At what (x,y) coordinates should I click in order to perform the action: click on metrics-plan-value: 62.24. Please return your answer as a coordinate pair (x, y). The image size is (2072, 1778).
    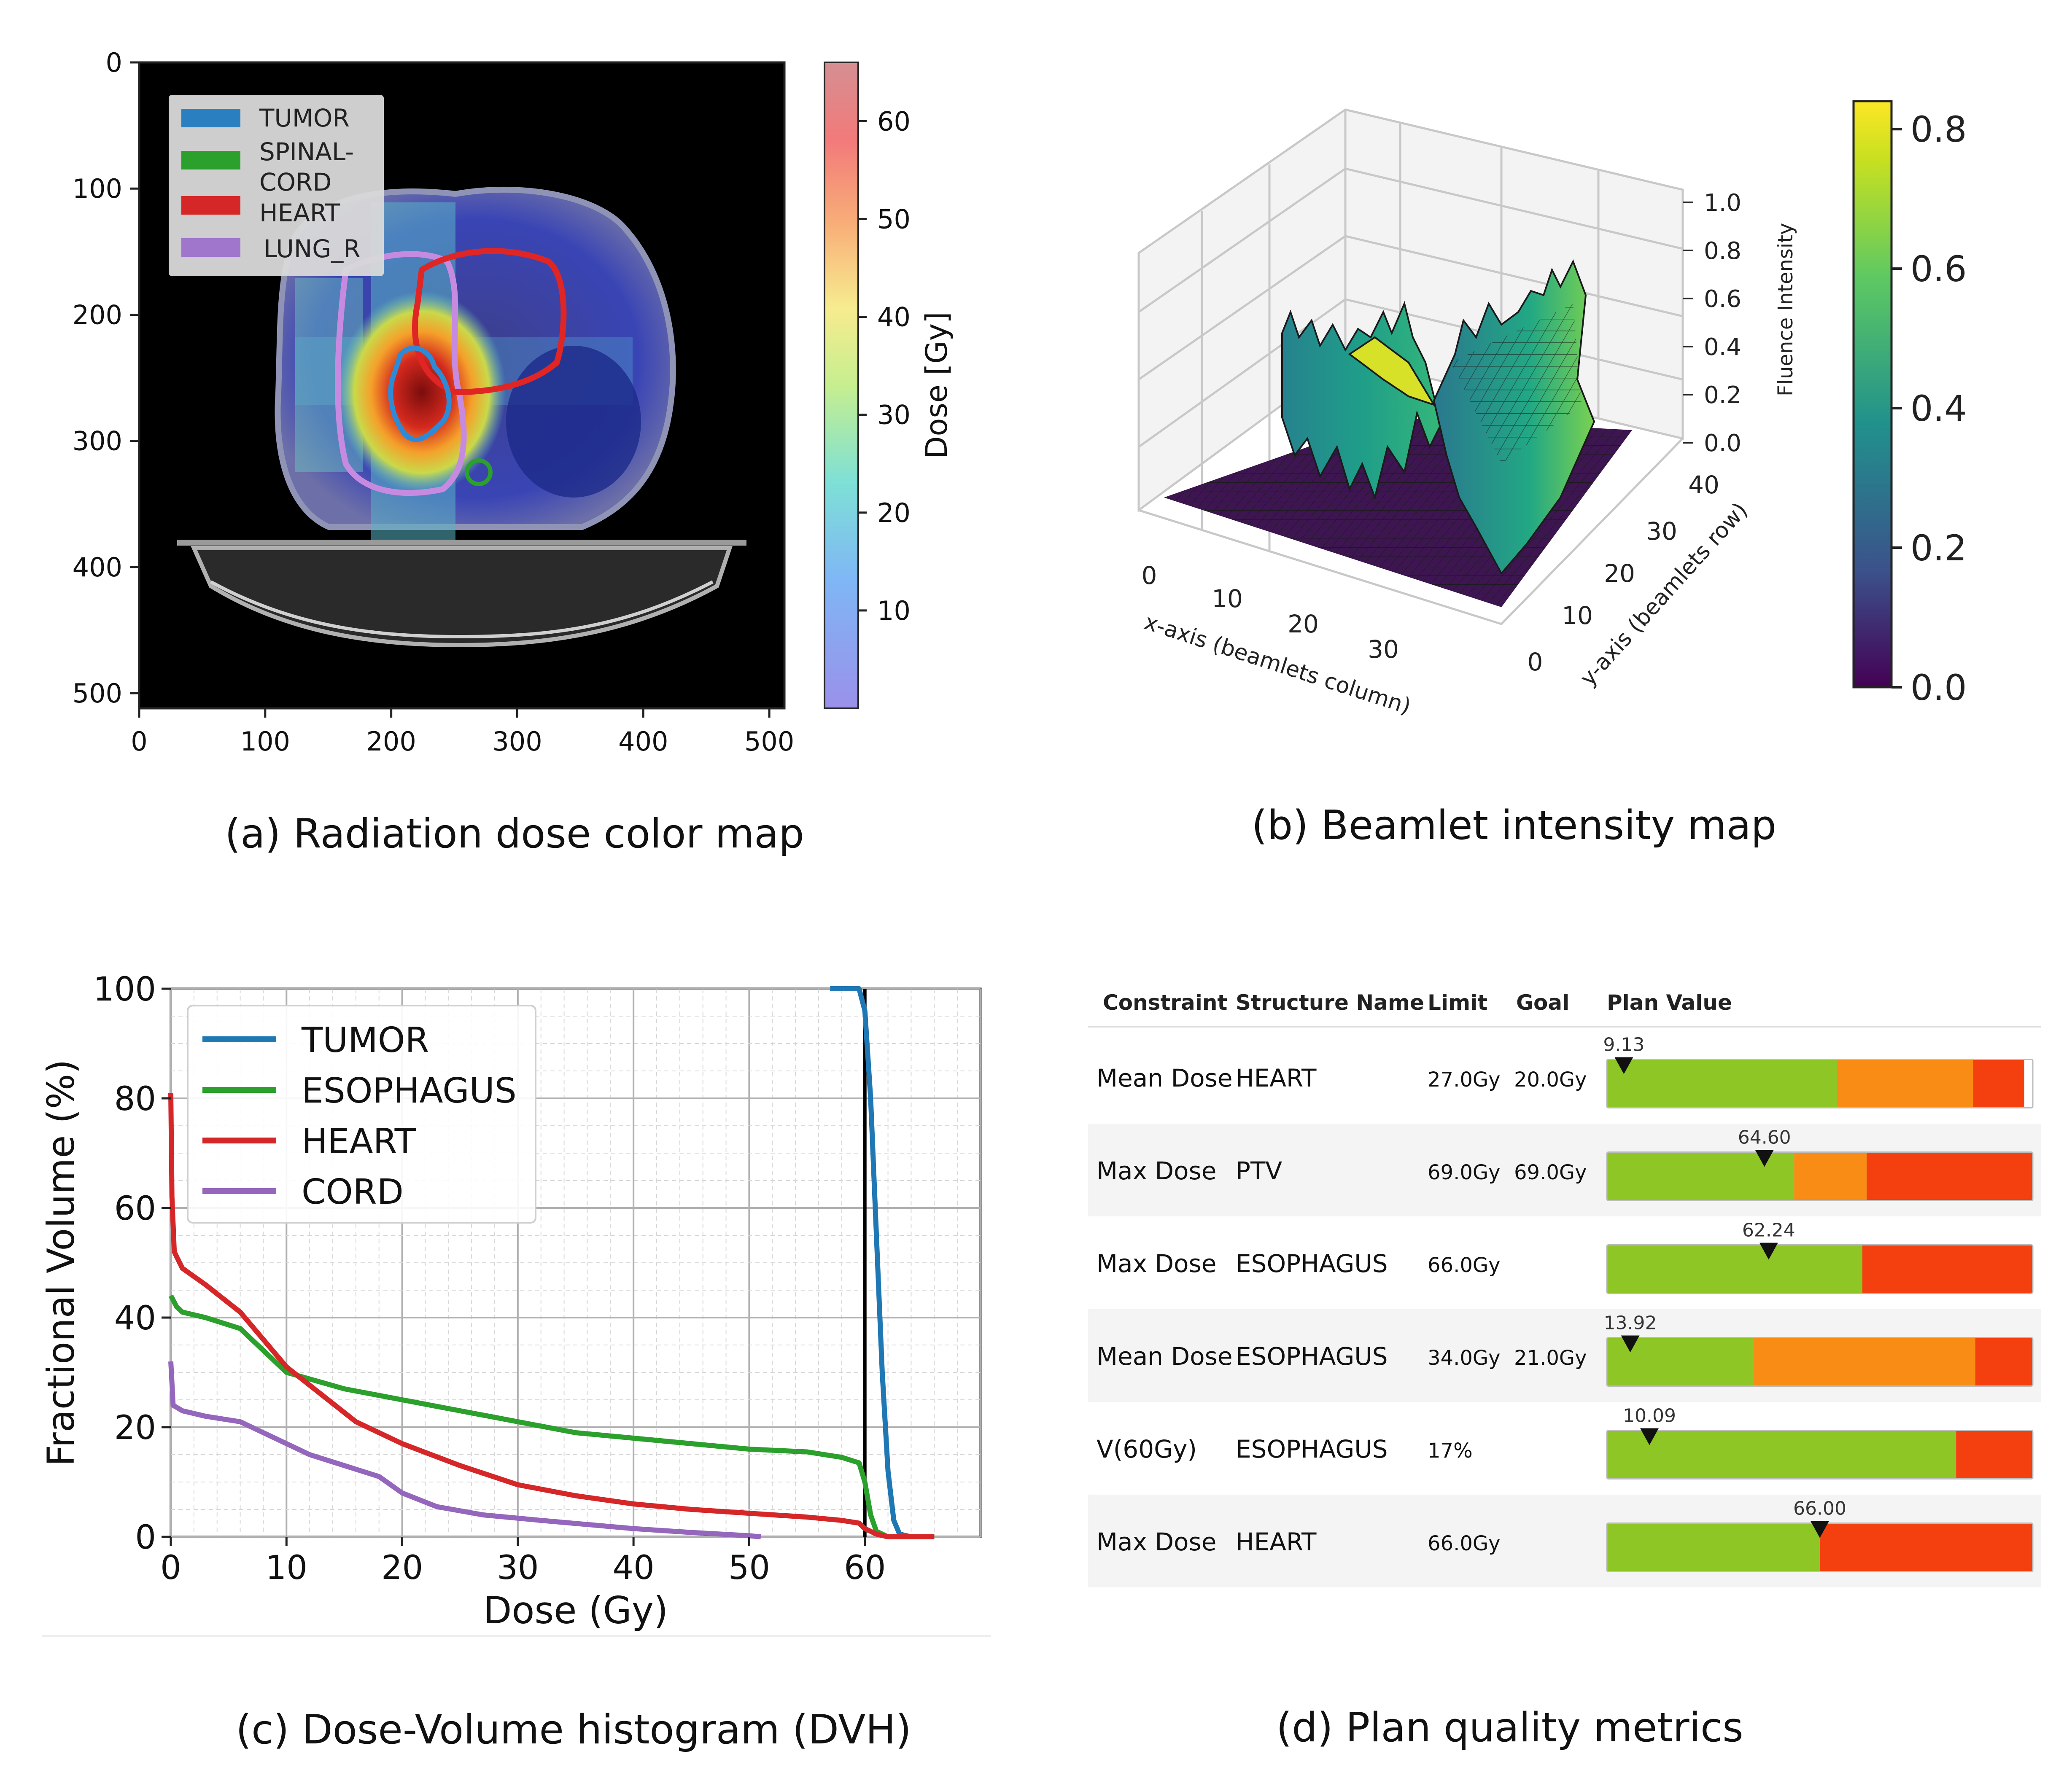
    Looking at the image, I should click on (1768, 1230).